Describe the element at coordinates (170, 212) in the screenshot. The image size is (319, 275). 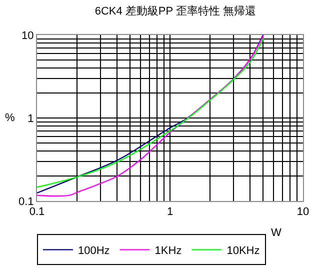
I see `x-tick-label: 1` at that location.